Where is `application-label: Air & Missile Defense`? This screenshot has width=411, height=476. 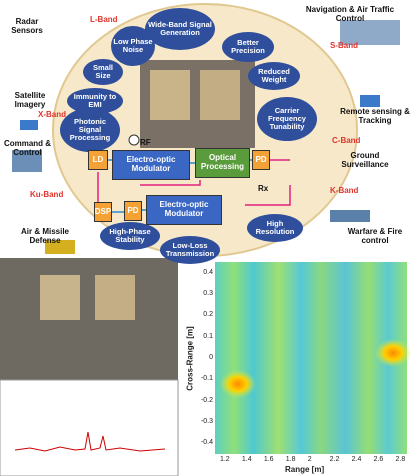
application-label: Air & Missile Defense is located at coordinates (44, 236).